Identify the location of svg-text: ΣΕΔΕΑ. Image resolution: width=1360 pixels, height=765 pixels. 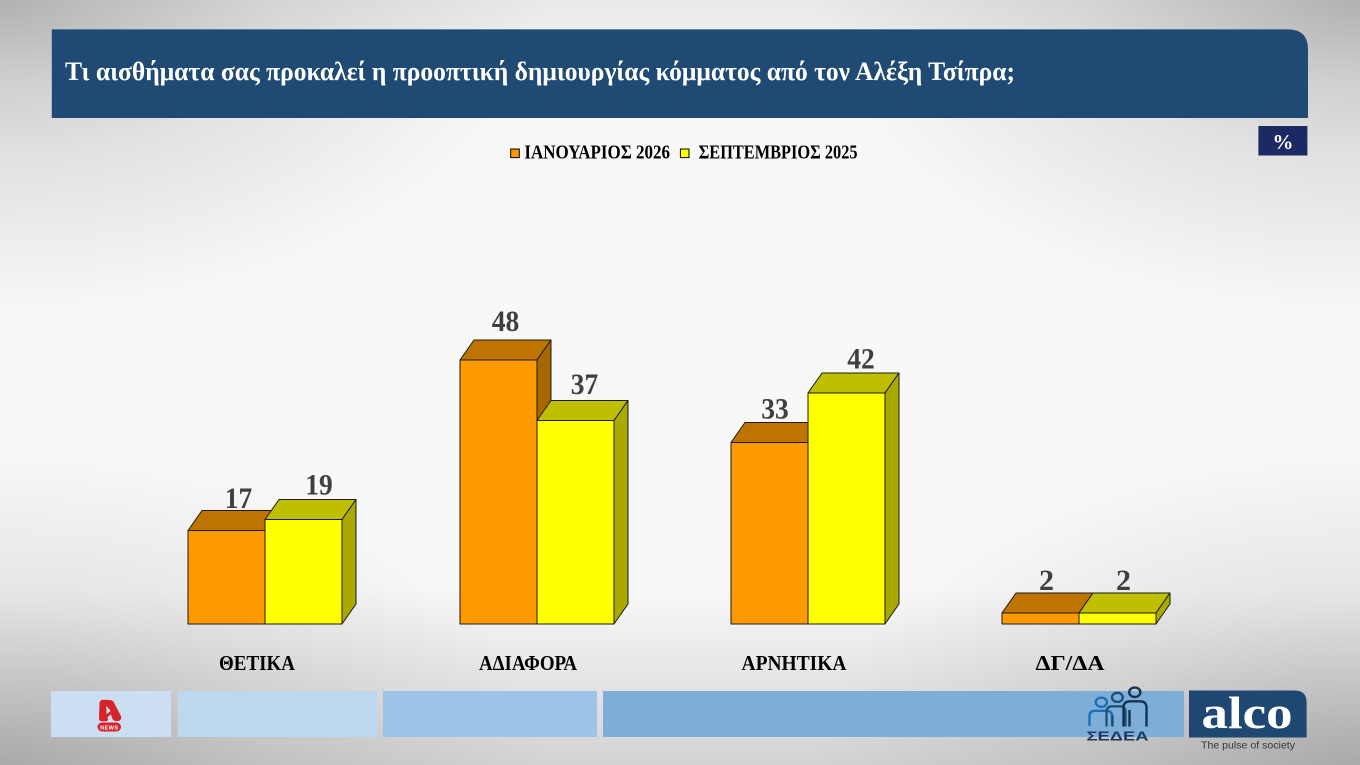
(1118, 736).